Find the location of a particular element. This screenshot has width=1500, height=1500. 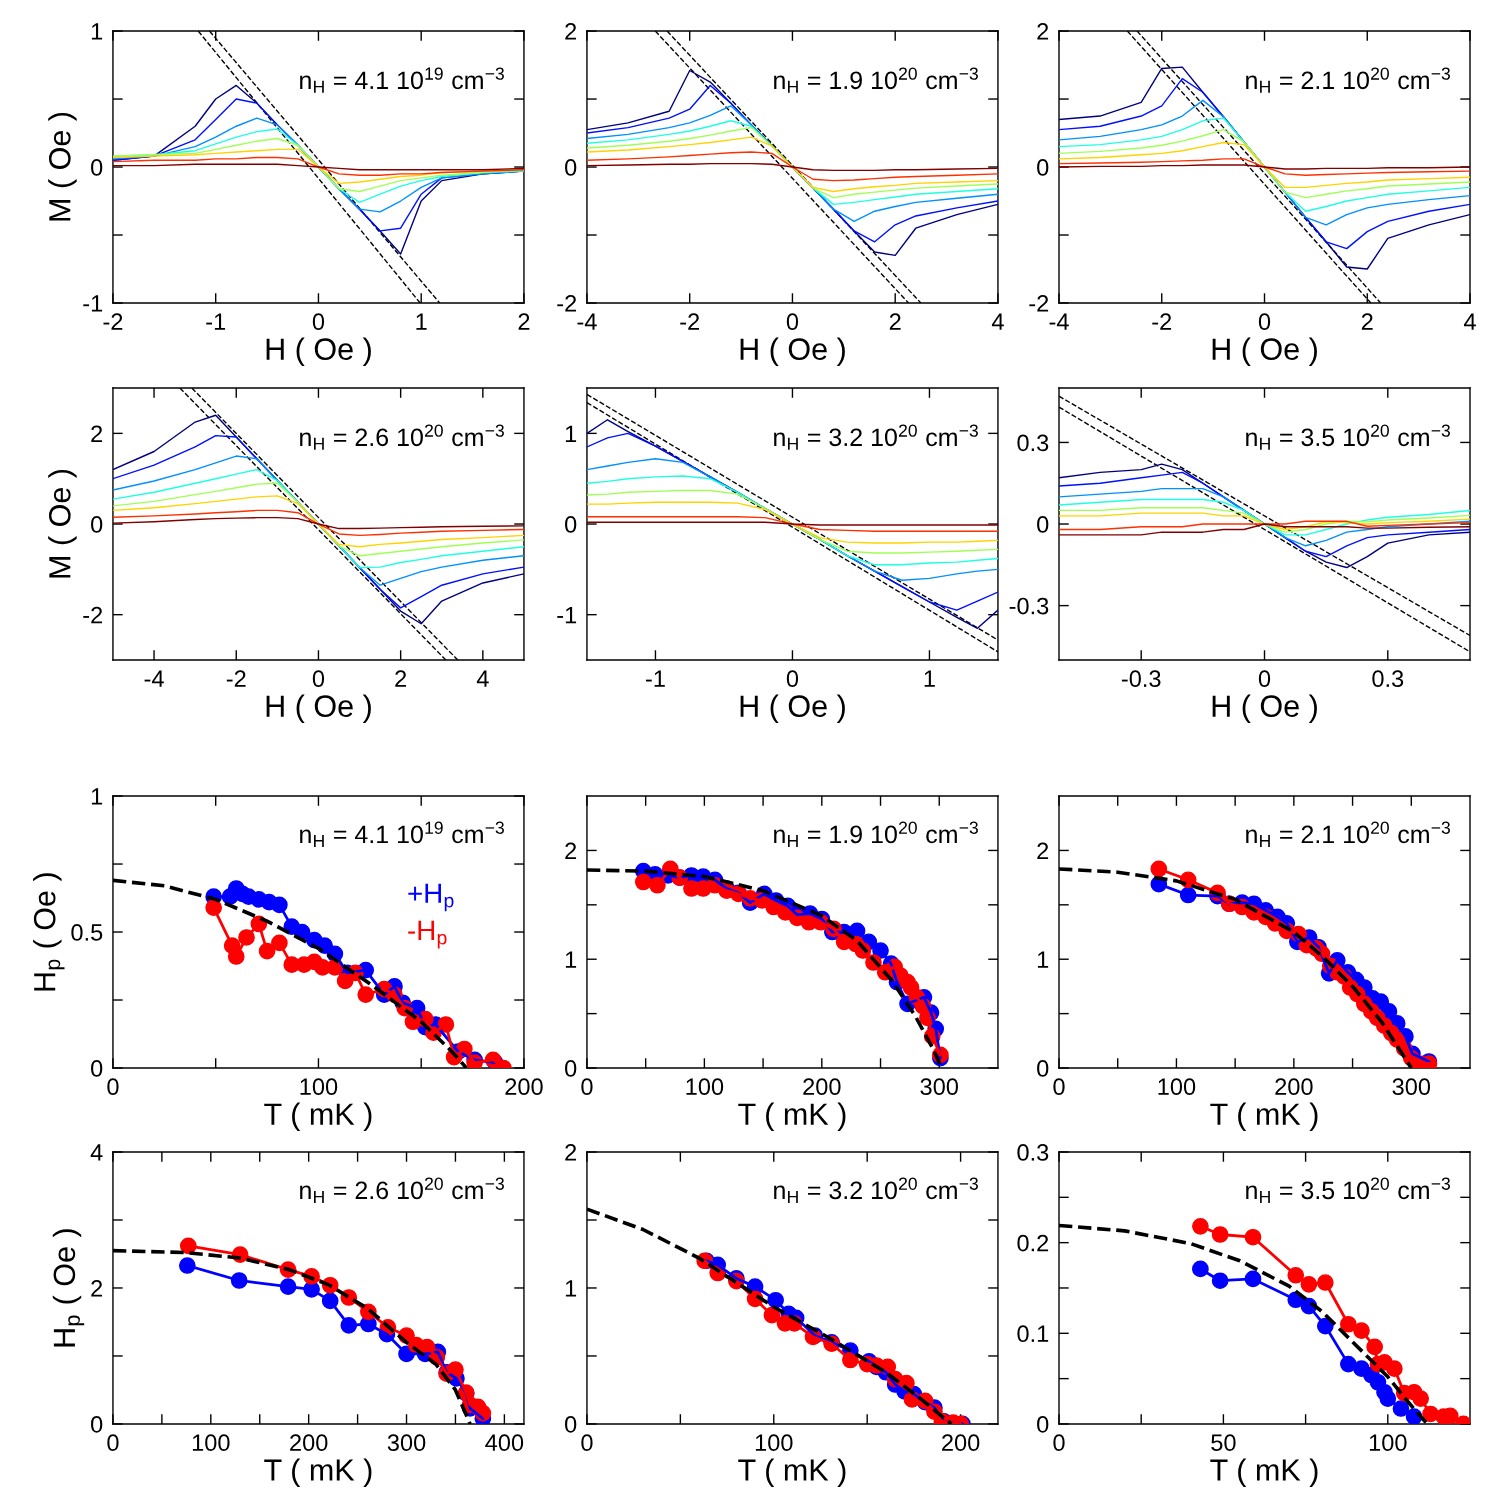

x-tick-label: 50 is located at coordinates (1223, 1443).